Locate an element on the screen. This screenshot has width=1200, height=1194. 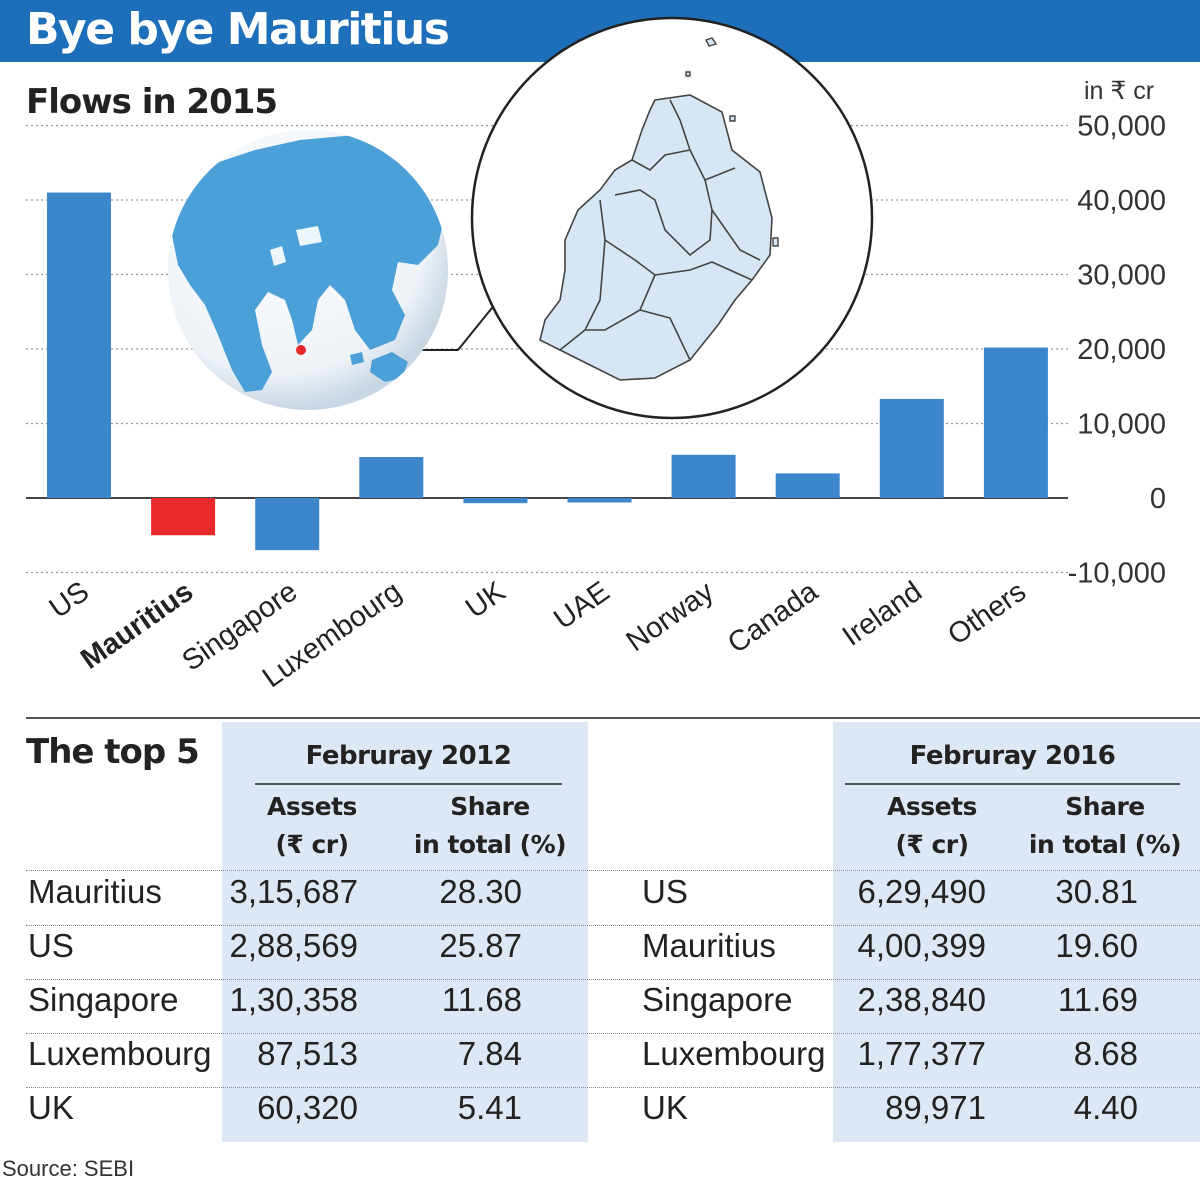
cell-assets-2016: 1,77,377 is located at coordinates (921, 1053).